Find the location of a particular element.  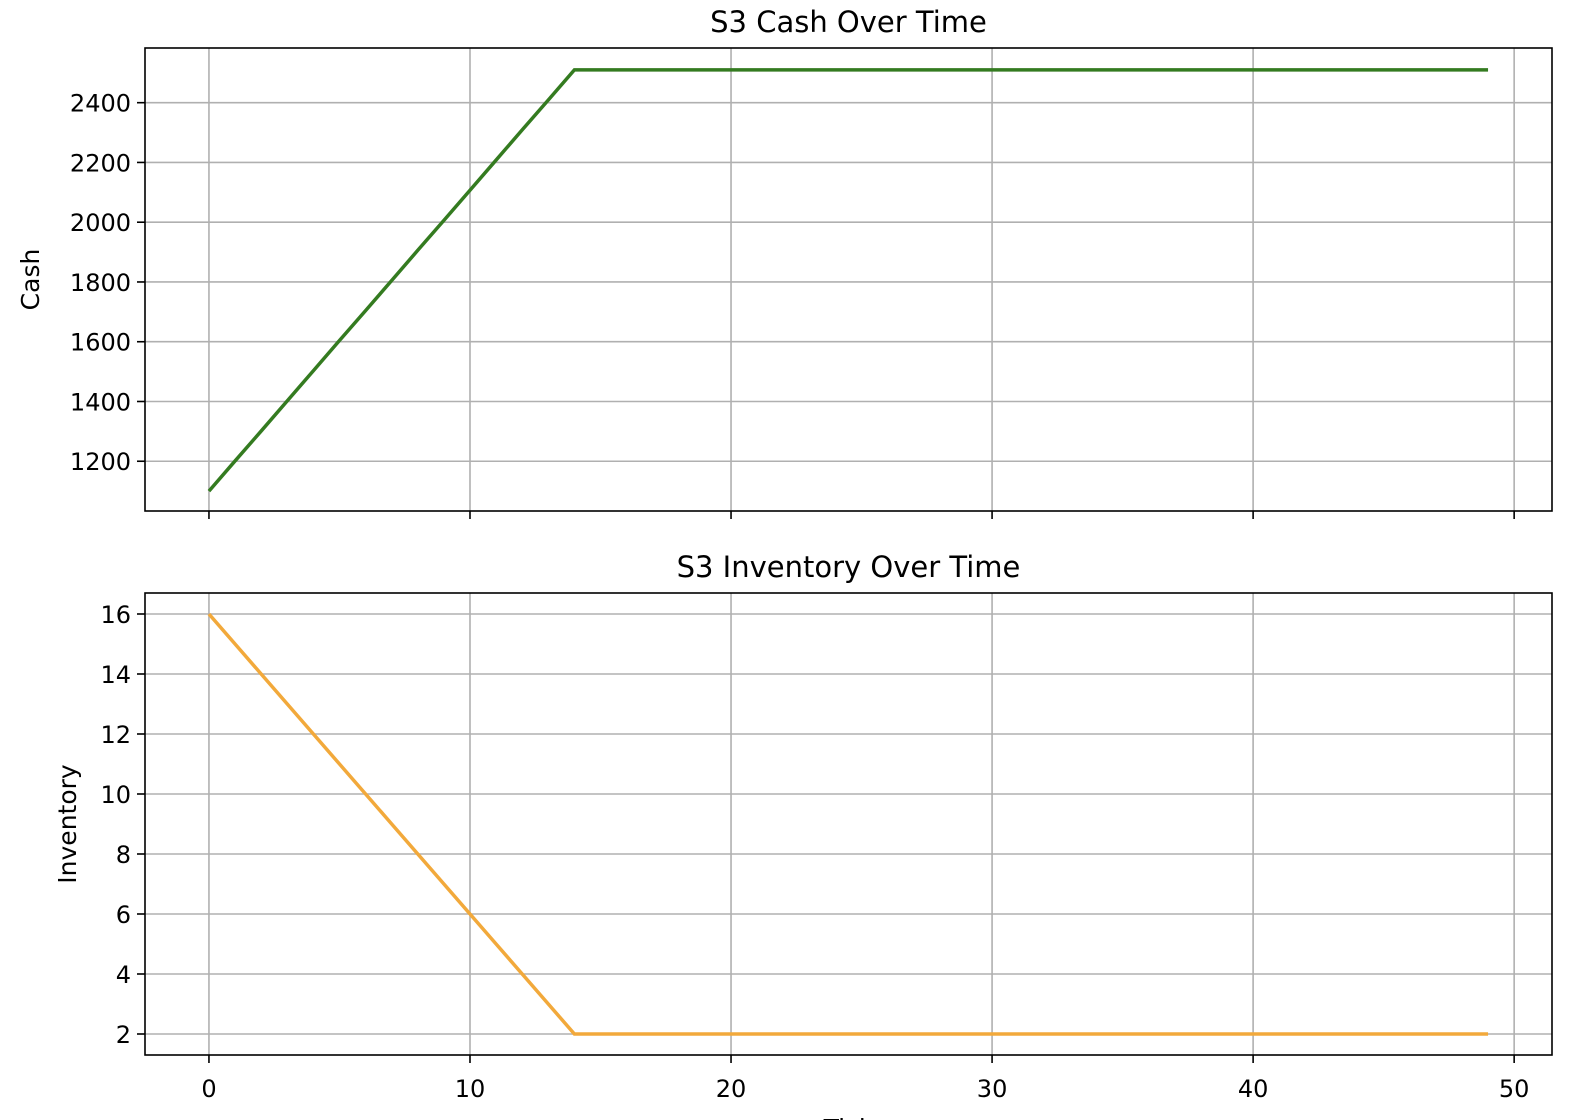

chart-title: S3 Inventory Over Time is located at coordinates (849, 567).